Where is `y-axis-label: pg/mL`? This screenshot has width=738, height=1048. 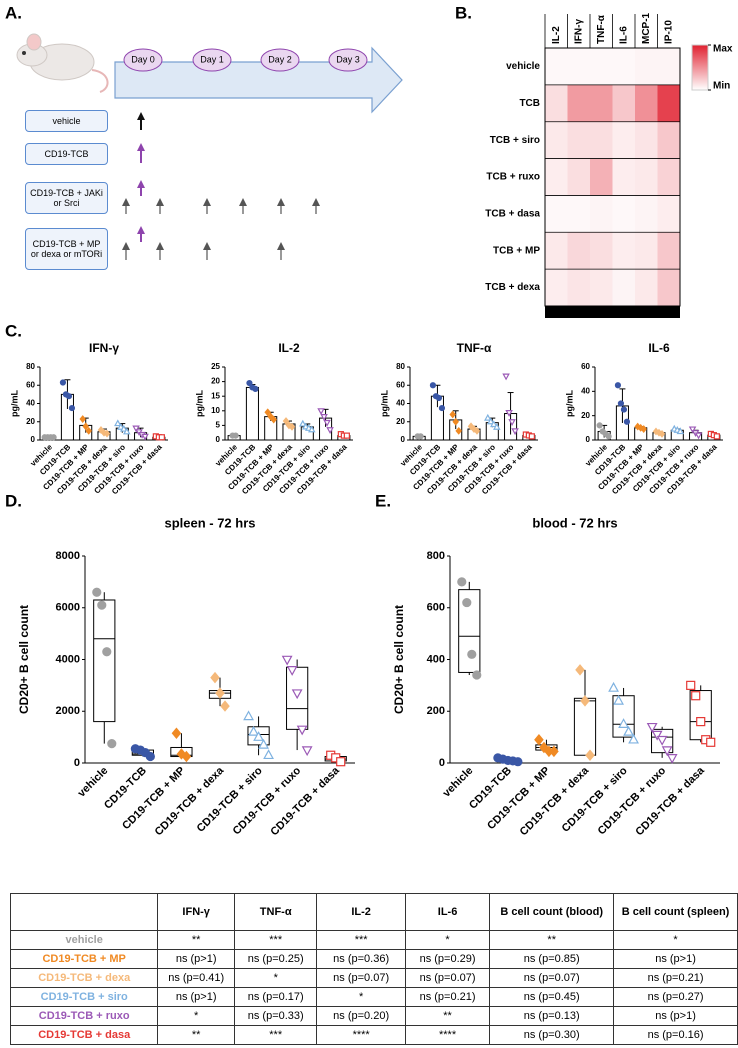 y-axis-label: pg/mL is located at coordinates (384, 403).